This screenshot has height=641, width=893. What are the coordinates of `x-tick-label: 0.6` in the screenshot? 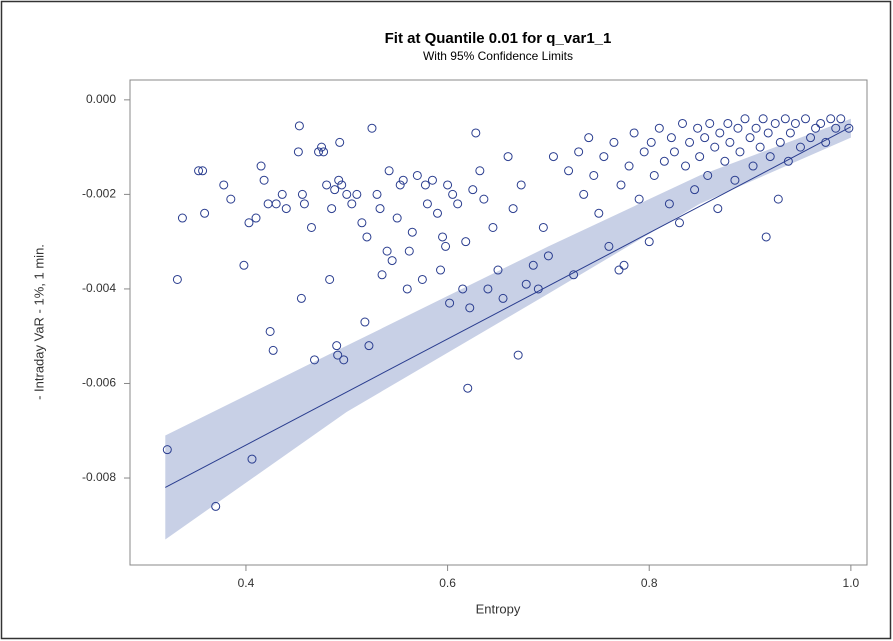 It's located at (447, 583).